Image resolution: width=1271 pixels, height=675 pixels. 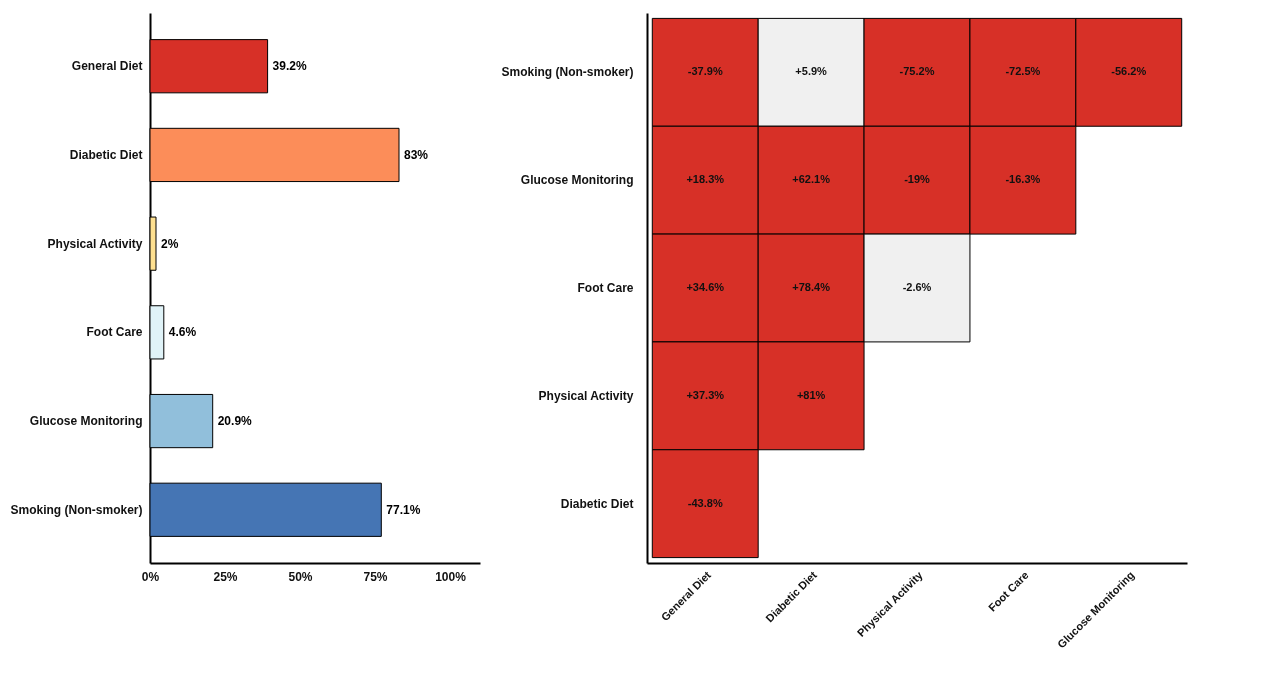 What do you see at coordinates (289, 66) in the screenshot?
I see `data-label: 39.2%` at bounding box center [289, 66].